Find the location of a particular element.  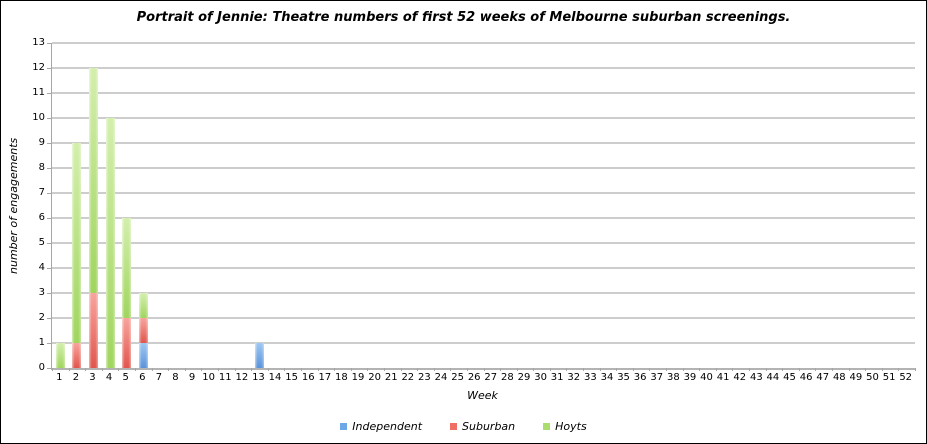

x-tick-label: 38 is located at coordinates (673, 377).